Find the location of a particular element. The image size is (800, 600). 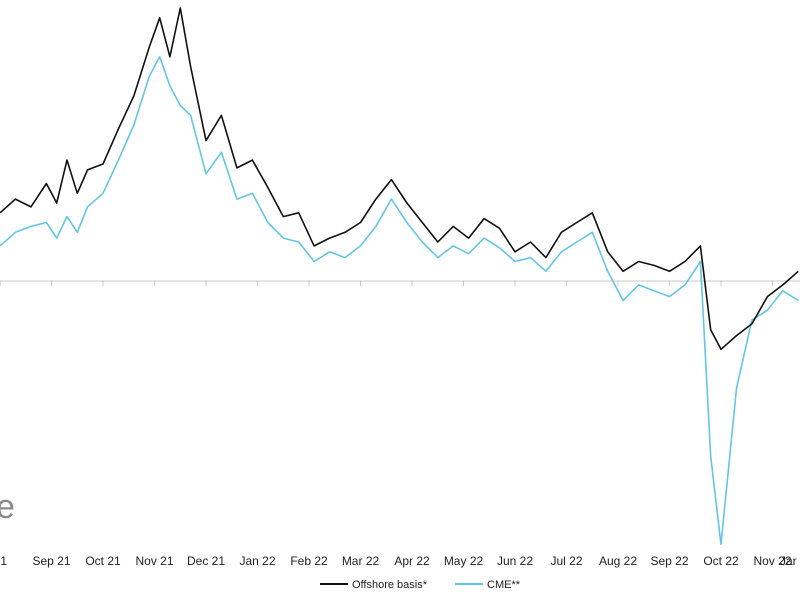

x-tick-label: Oct 22 is located at coordinates (721, 561).